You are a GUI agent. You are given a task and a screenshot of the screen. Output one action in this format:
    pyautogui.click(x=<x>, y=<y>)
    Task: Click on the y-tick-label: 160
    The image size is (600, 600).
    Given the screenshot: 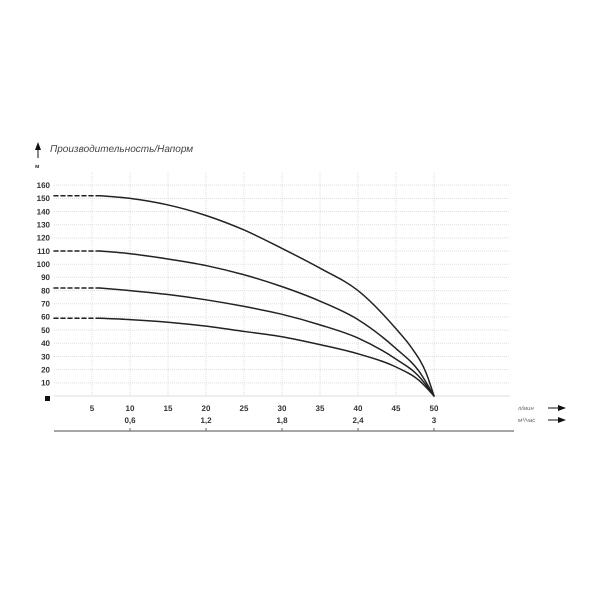 What is the action you would take?
    pyautogui.click(x=43, y=185)
    